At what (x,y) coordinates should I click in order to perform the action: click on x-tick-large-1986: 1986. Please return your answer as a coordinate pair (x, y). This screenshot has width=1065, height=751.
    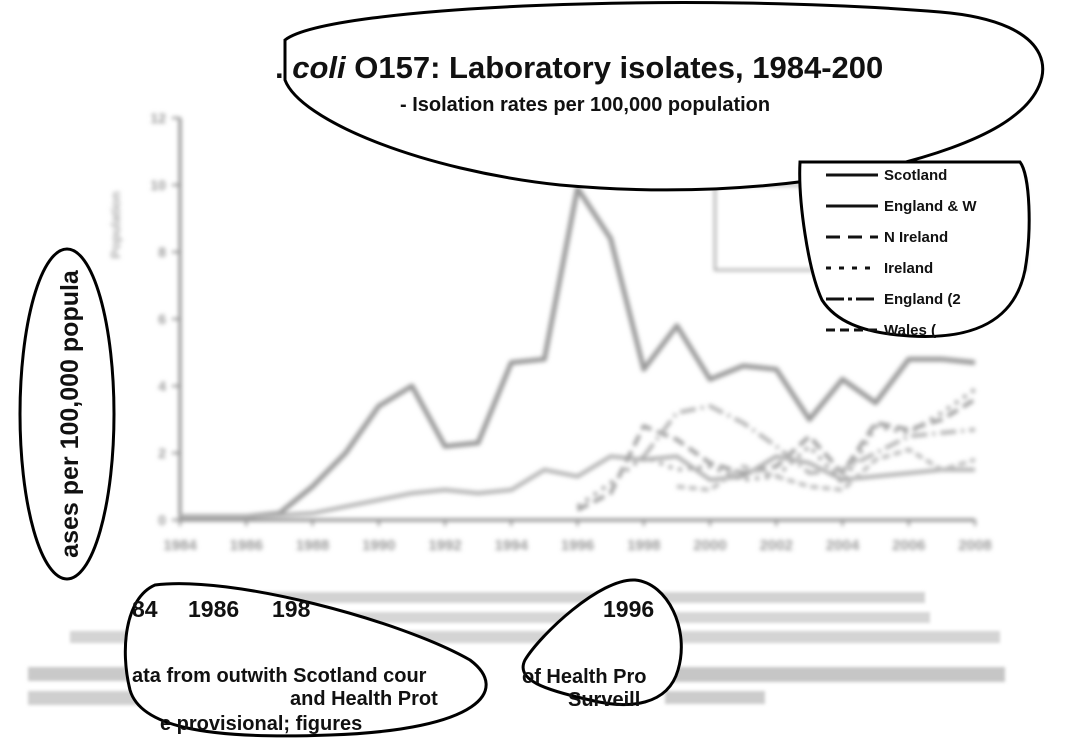
    Looking at the image, I should click on (213, 609).